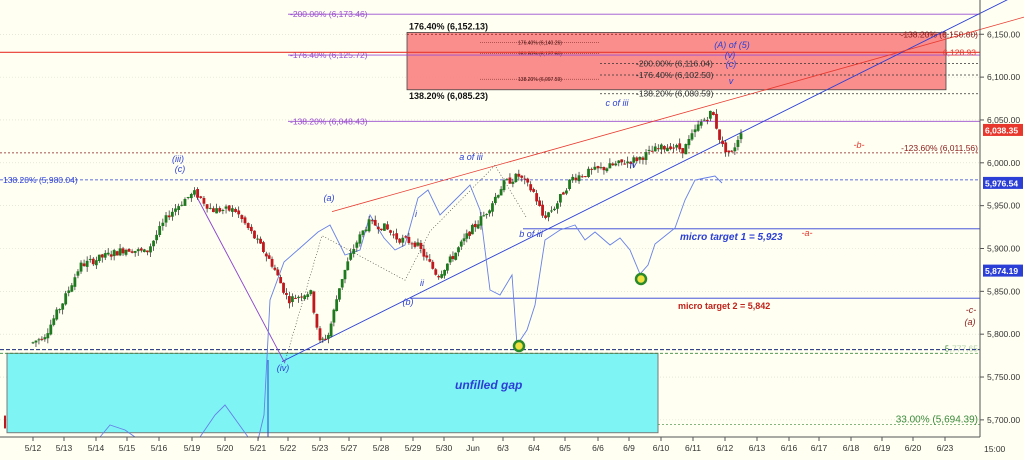 The width and height of the screenshot is (1024, 460). I want to click on y-tick-label: 5,700.00, so click(1003, 420).